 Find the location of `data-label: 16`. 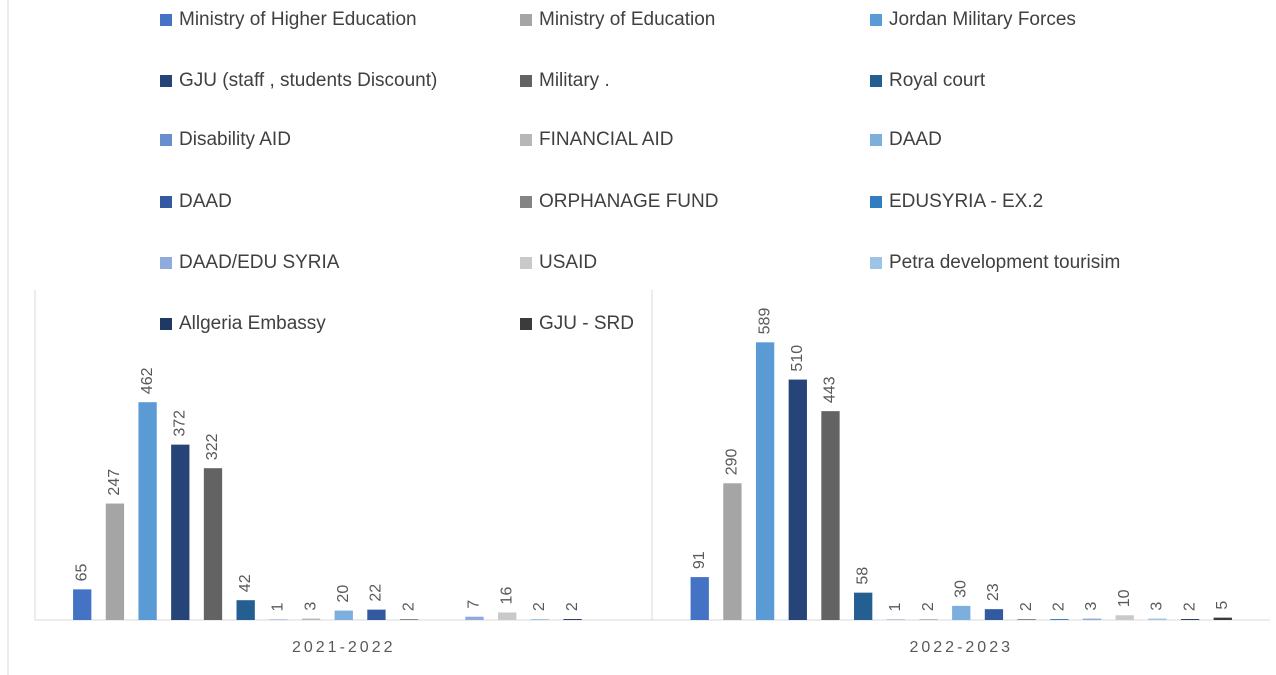

data-label: 16 is located at coordinates (506, 596).